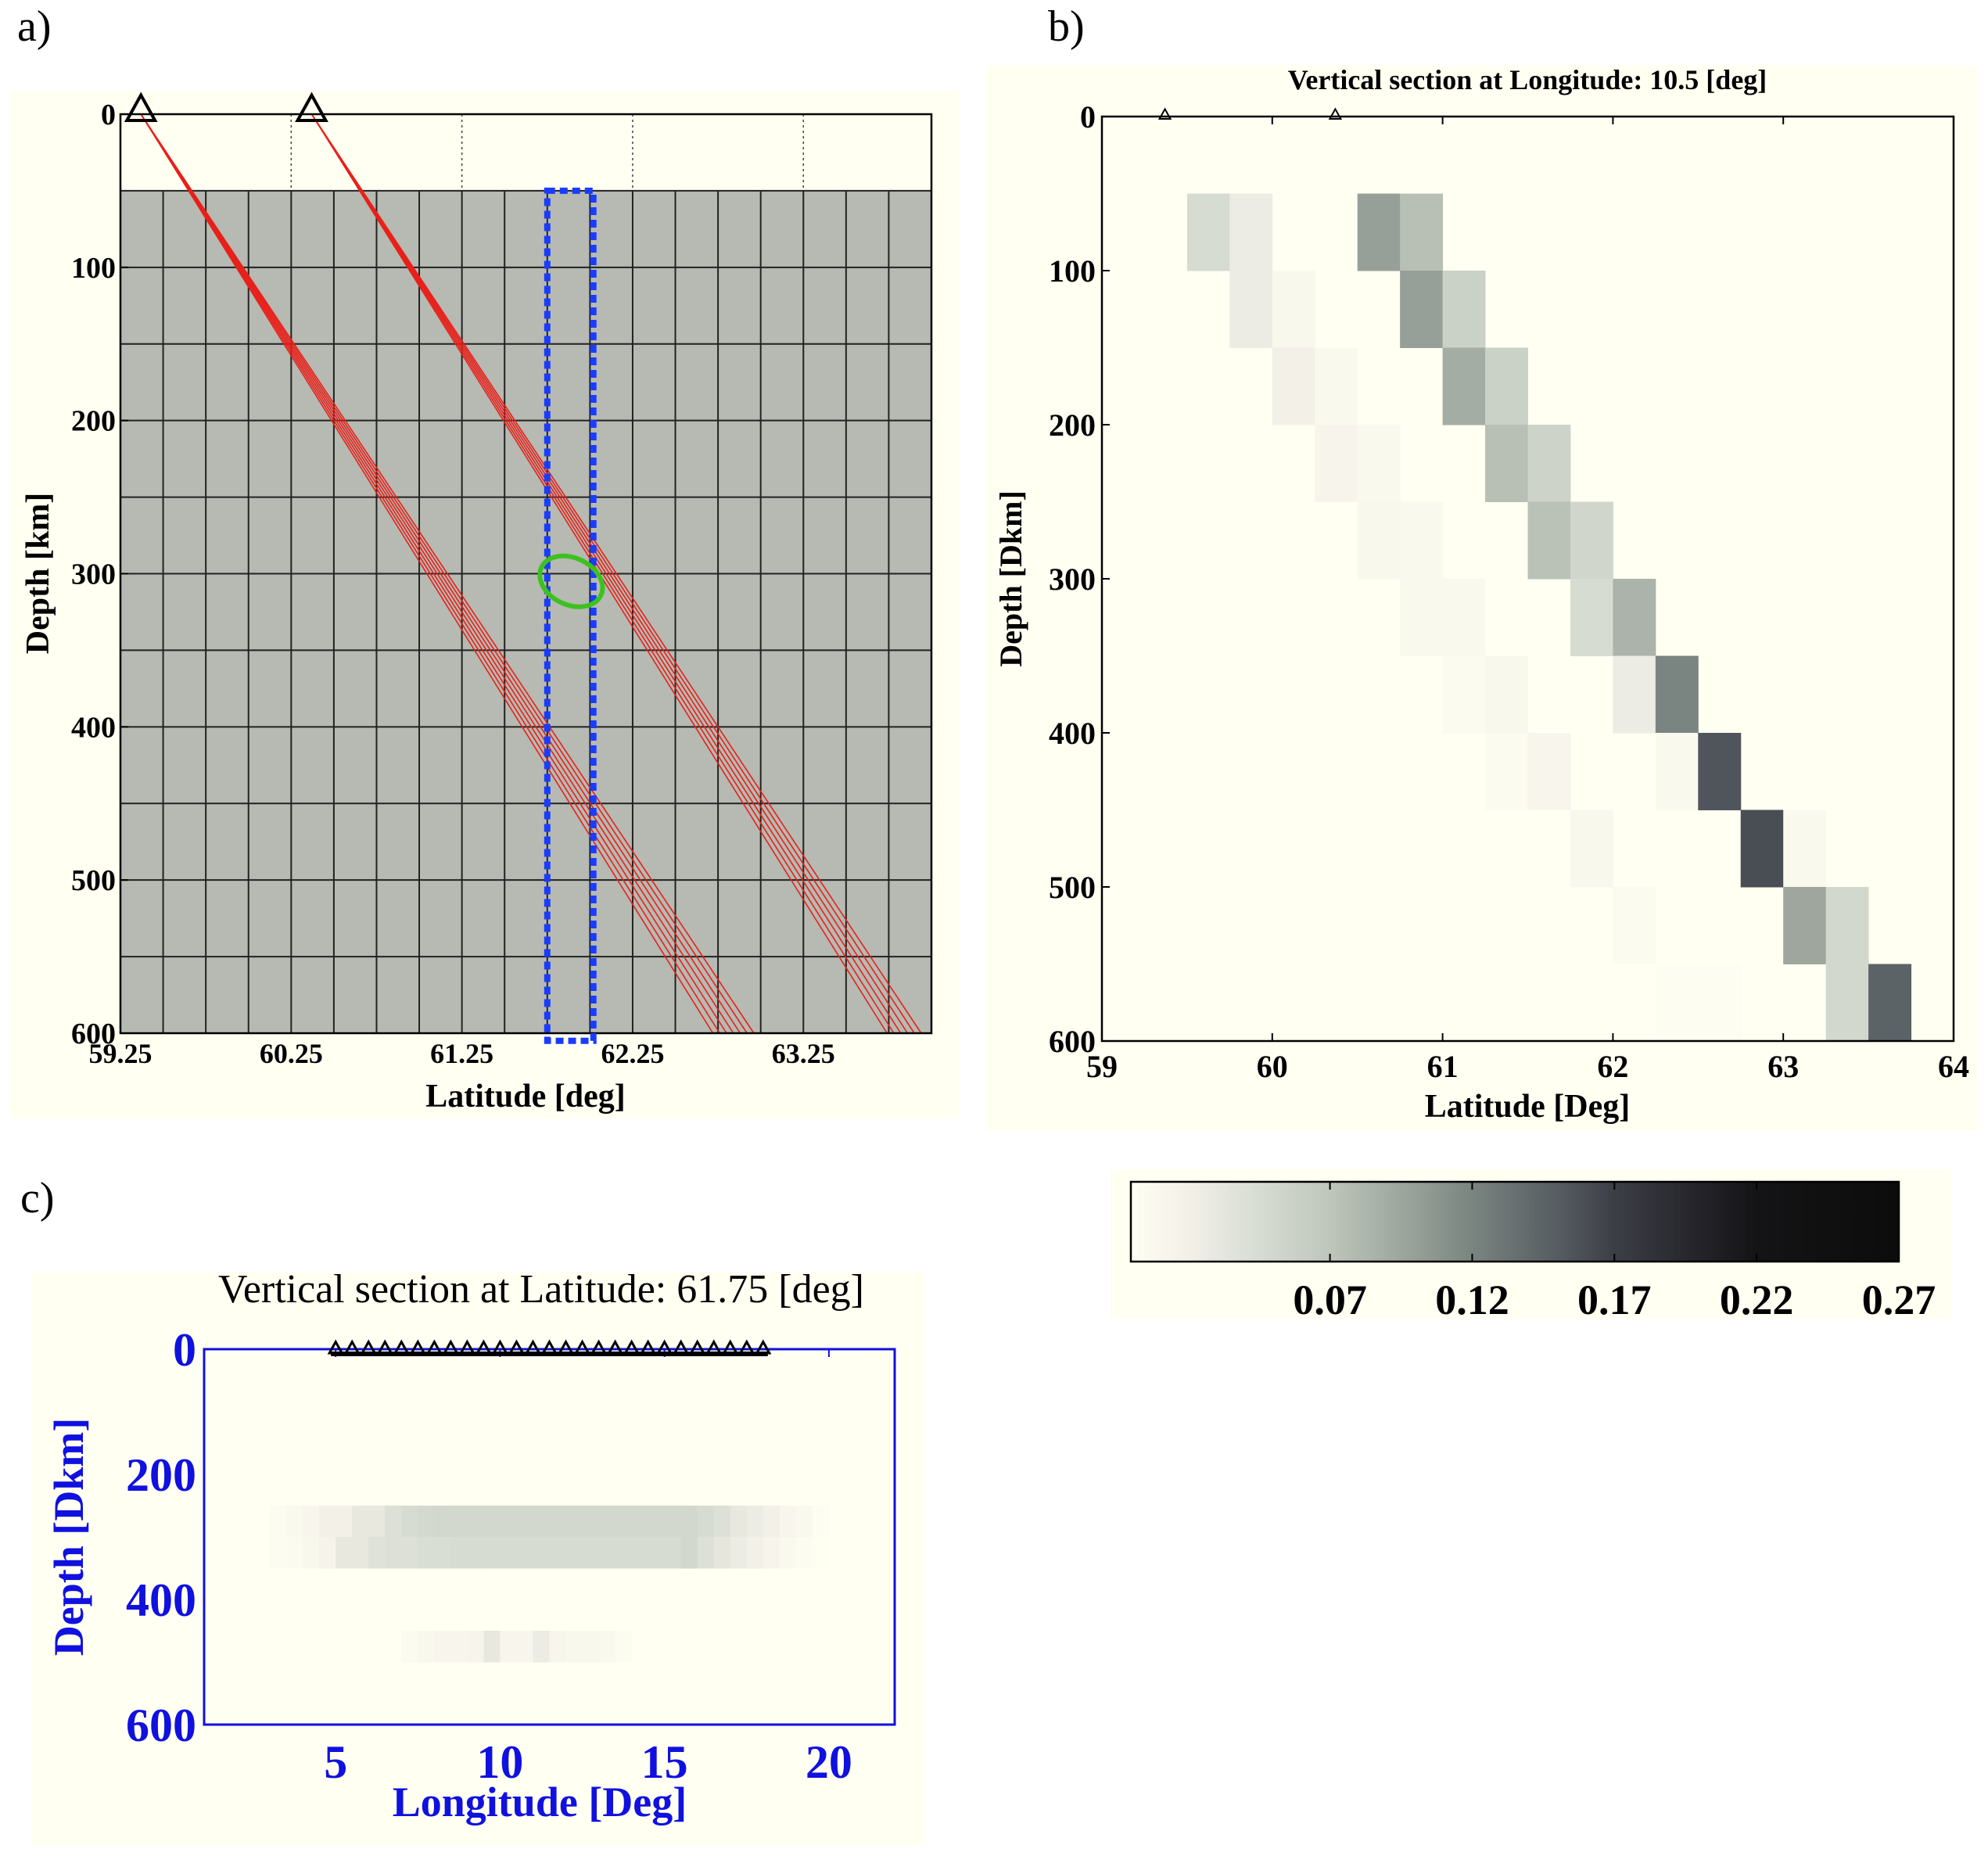 The height and width of the screenshot is (1856, 1988). Describe the element at coordinates (109, 115) in the screenshot. I see `y-tick-label: 0` at that location.